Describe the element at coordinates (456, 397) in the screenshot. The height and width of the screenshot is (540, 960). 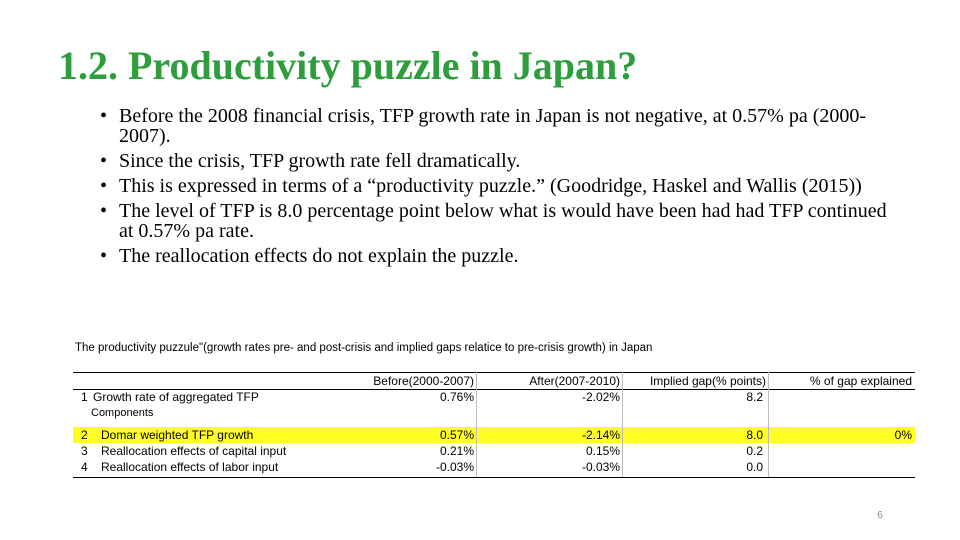
I see `cell-before: 0.76%` at that location.